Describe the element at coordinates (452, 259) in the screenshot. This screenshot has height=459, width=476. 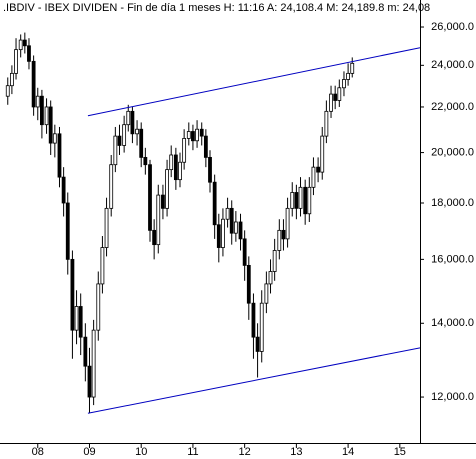
I see `y-tick-label: 16,000.0` at that location.